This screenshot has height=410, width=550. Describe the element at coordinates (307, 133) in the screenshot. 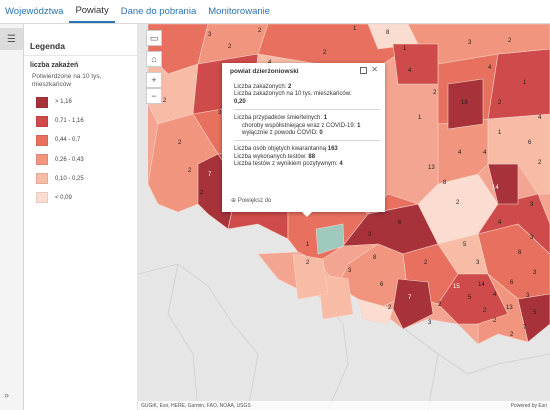

I see `popup-line: wyłącznie z powodu COVID: 0` at that location.